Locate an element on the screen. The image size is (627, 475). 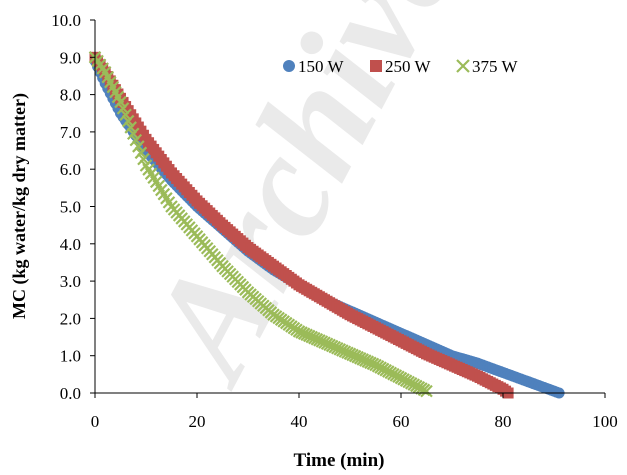
legend-label: 250 W is located at coordinates (408, 66).